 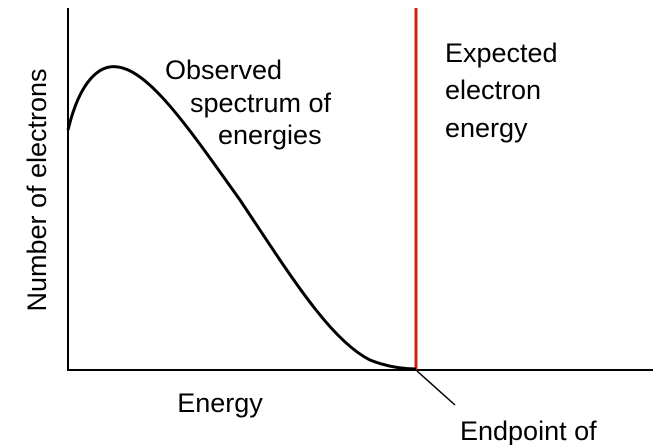 What do you see at coordinates (223, 70) in the screenshot?
I see `curve-label: Observed` at bounding box center [223, 70].